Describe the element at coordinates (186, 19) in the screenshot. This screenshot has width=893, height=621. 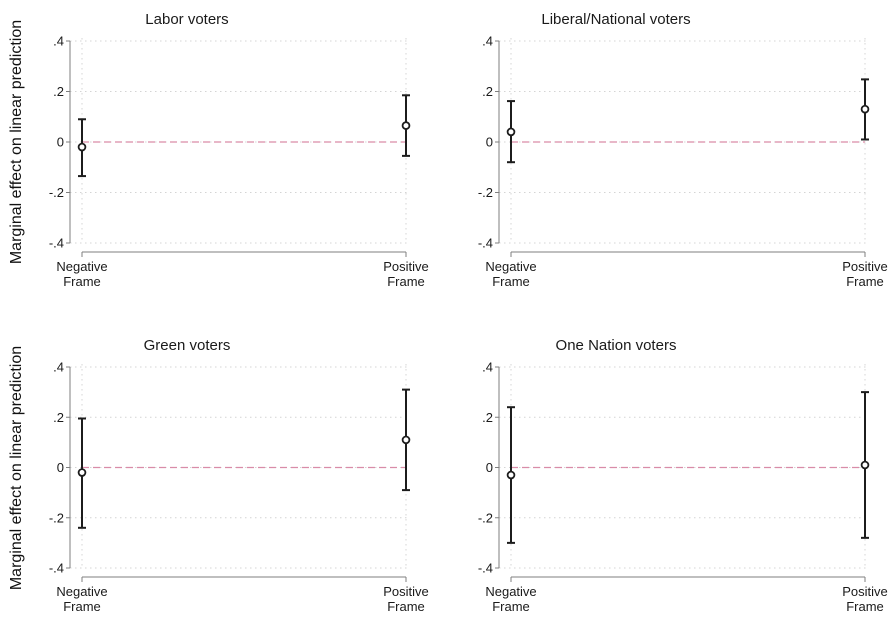
I see `chart-title: Labor voters` at that location.